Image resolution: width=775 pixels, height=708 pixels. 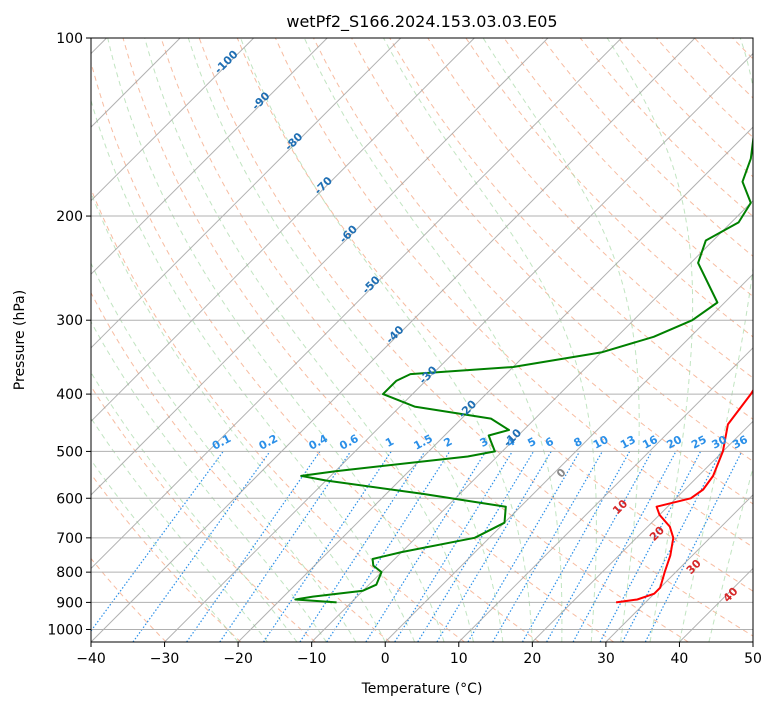 What do you see at coordinates (238, 659) in the screenshot?
I see `x-tick-label: −20` at bounding box center [238, 659].